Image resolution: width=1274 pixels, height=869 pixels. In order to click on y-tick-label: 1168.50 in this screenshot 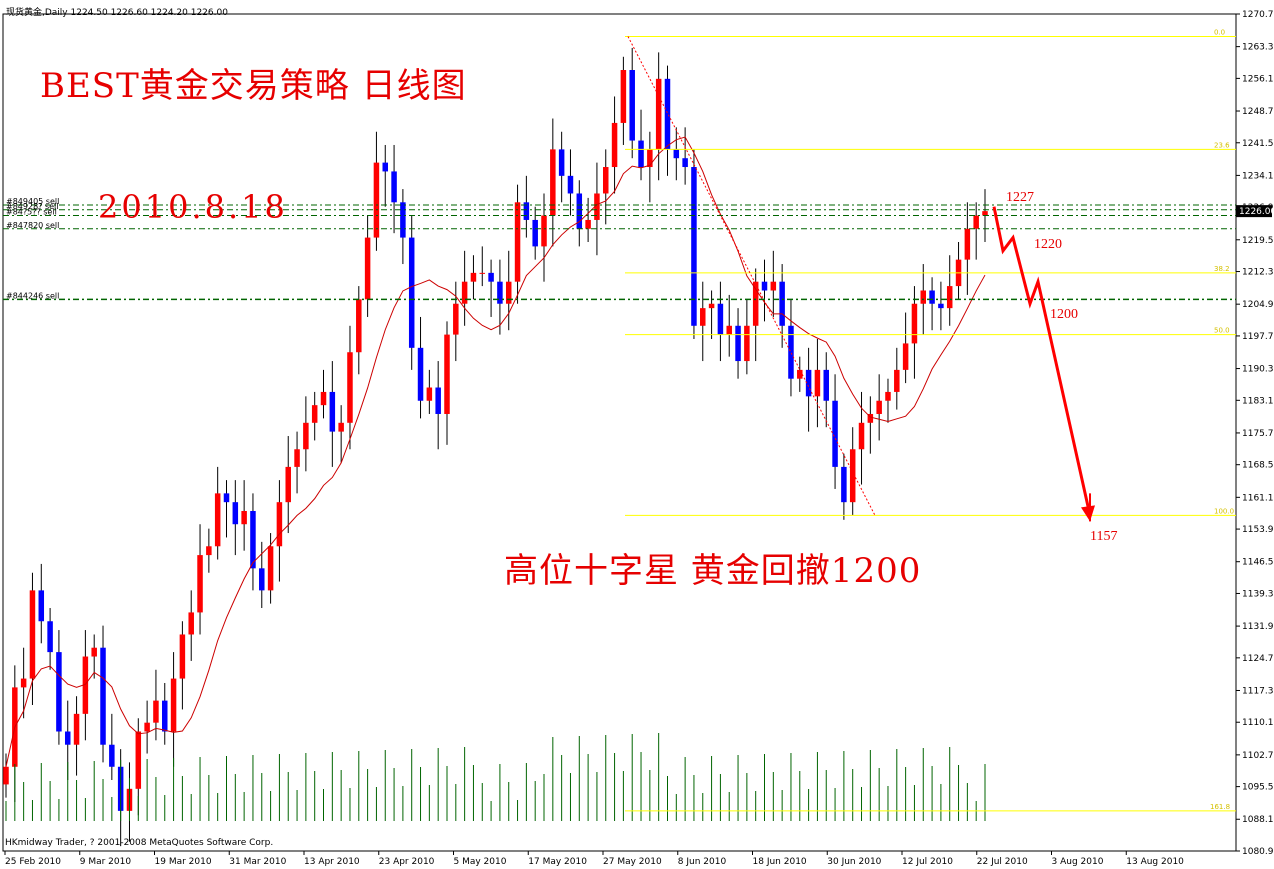, I will do `click(1258, 466)`.